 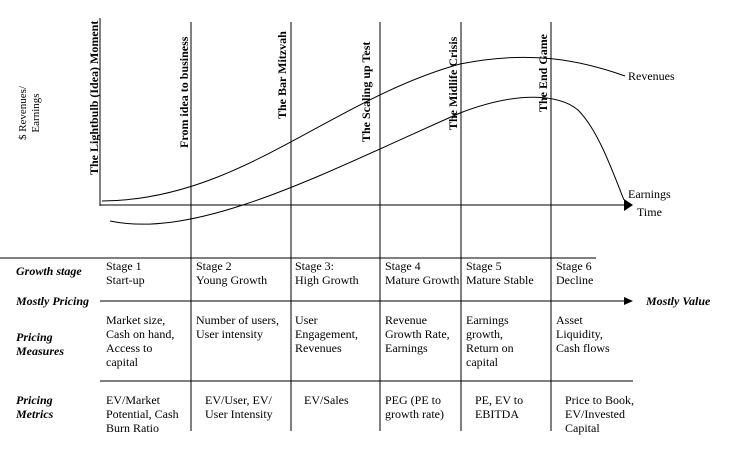 What do you see at coordinates (326, 334) in the screenshot?
I see `stage-3-measures: User Engagement, Revenues` at bounding box center [326, 334].